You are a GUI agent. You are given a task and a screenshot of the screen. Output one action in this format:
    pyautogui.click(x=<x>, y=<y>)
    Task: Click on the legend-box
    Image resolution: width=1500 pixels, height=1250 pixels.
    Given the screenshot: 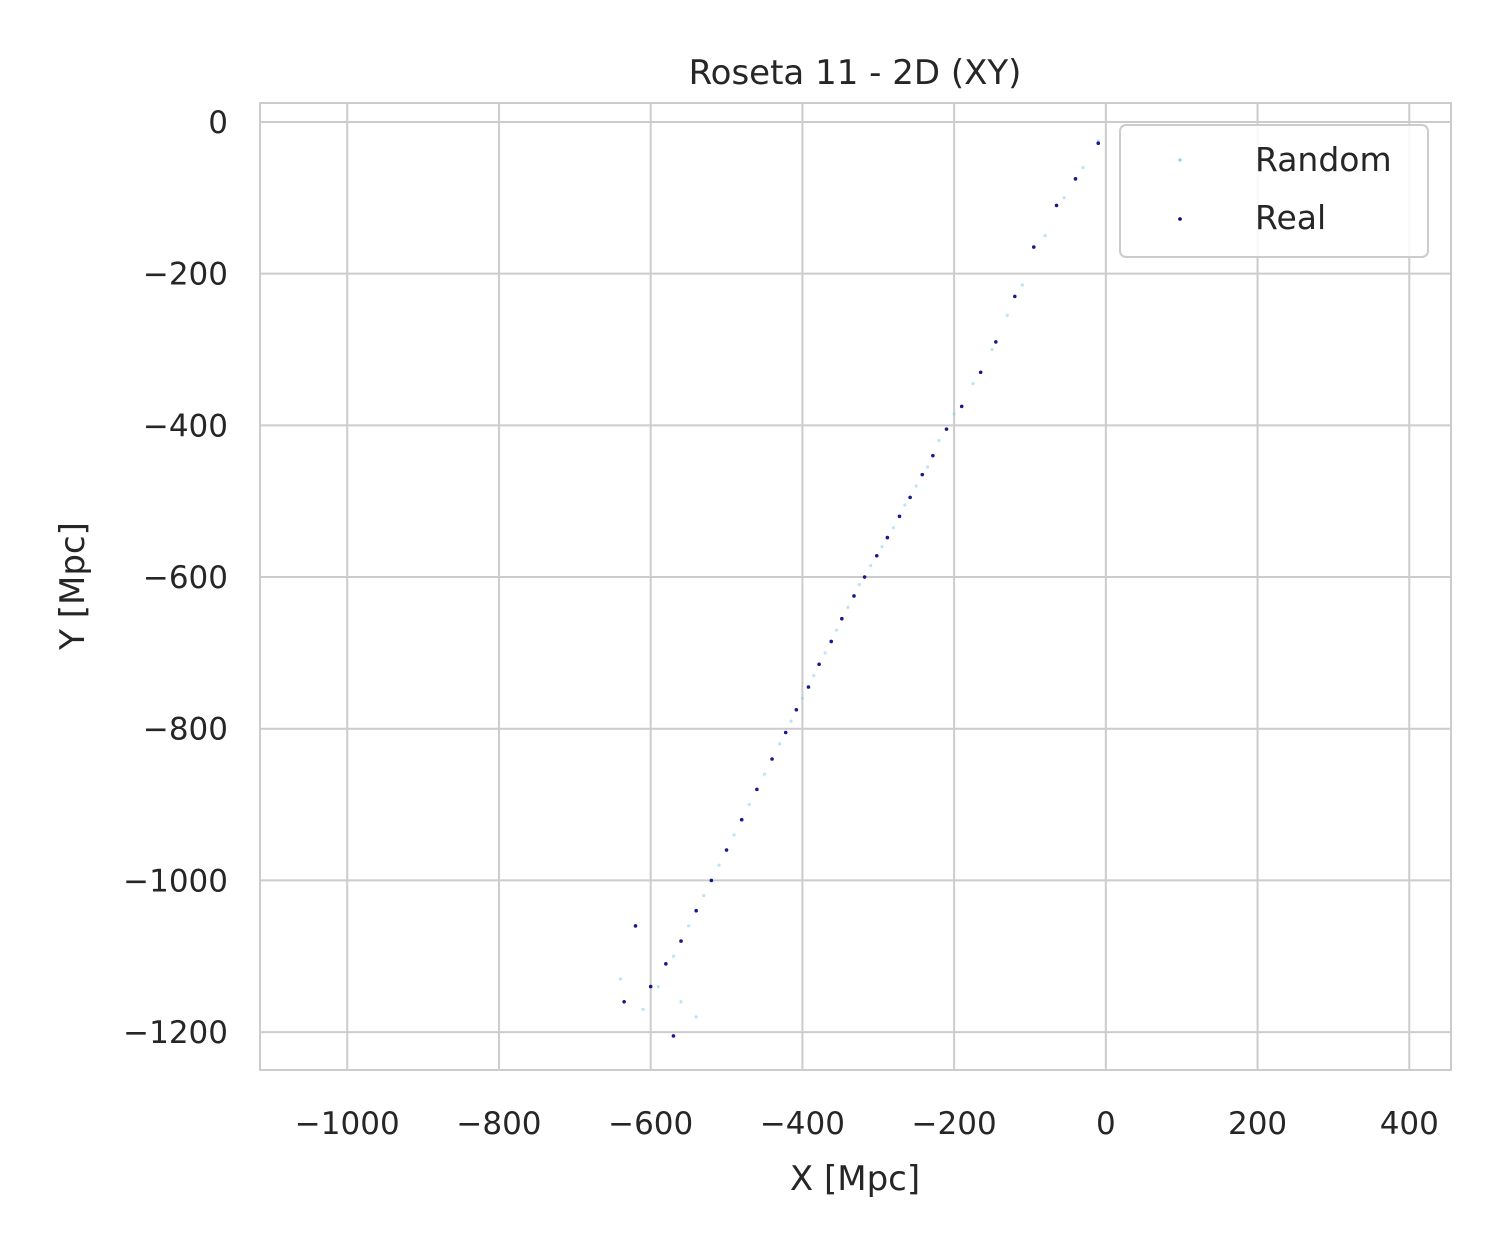 What is the action you would take?
    pyautogui.click(x=1274, y=191)
    